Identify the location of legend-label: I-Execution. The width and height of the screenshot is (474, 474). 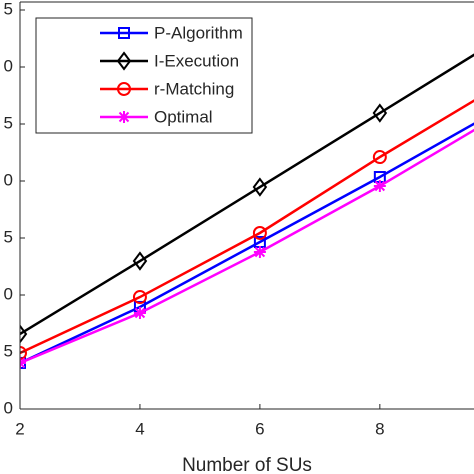
(196, 60).